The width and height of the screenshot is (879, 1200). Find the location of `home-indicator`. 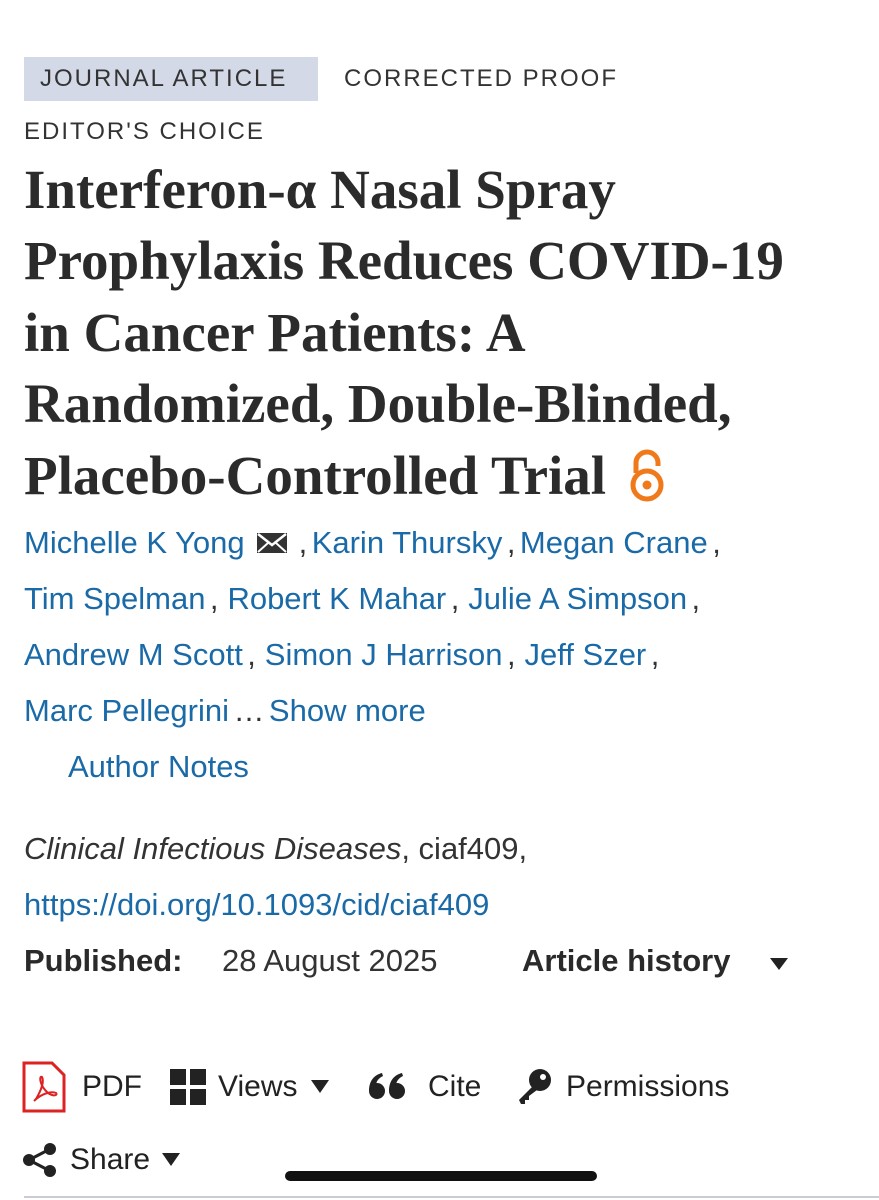

home-indicator is located at coordinates (441, 1176).